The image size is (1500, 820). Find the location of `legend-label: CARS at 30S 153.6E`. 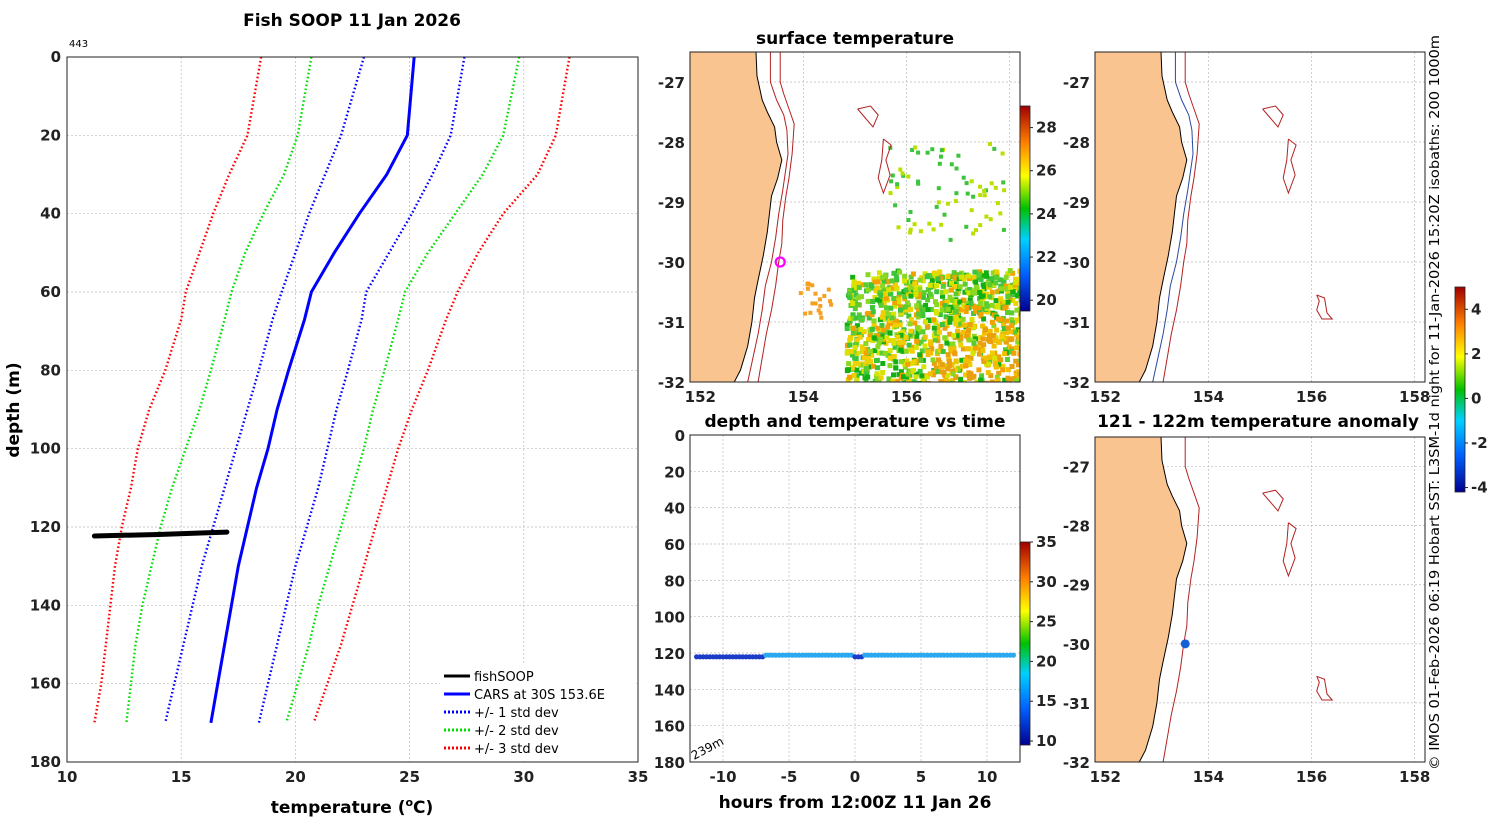

legend-label: CARS at 30S 153.6E is located at coordinates (539, 695).